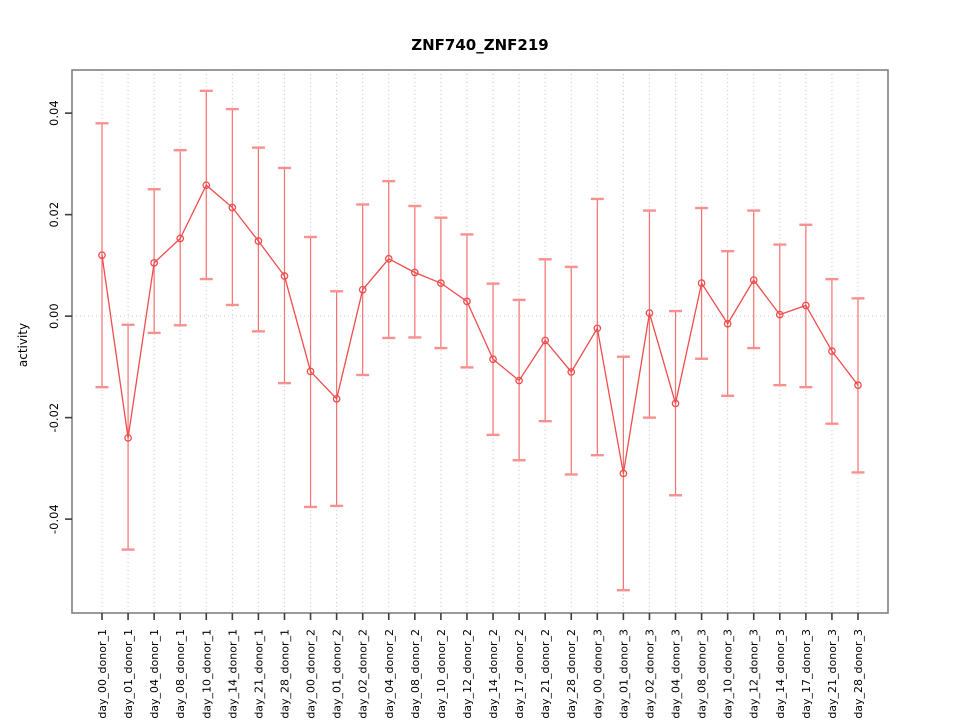 Image resolution: width=960 pixels, height=720 pixels. What do you see at coordinates (441, 674) in the screenshot?
I see `x-tick-label: day_10_donor_2` at bounding box center [441, 674].